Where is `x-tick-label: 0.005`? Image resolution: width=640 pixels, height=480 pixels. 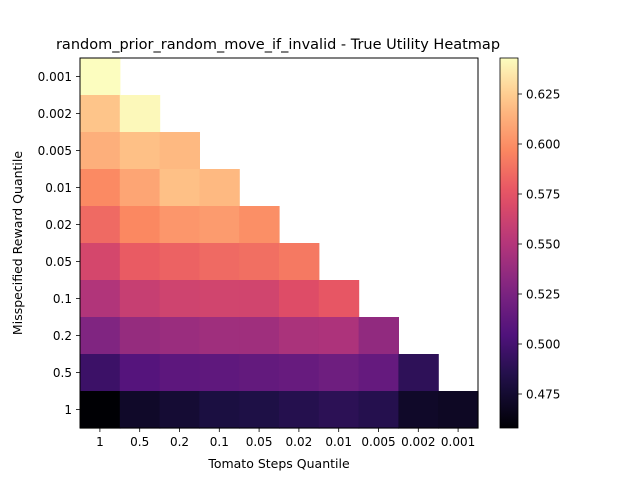 x-tick-label: 0.005 is located at coordinates (378, 442).